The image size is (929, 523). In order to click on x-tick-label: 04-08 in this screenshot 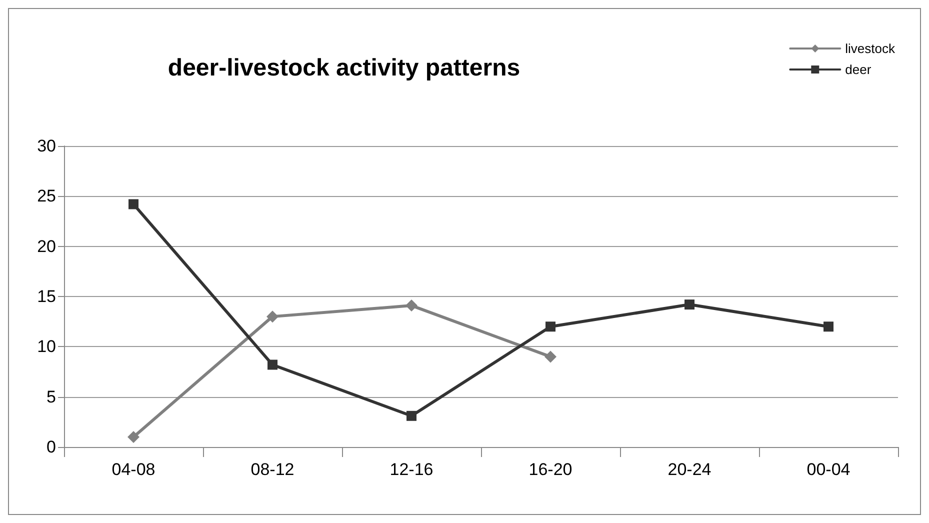, I will do `click(134, 469)`.